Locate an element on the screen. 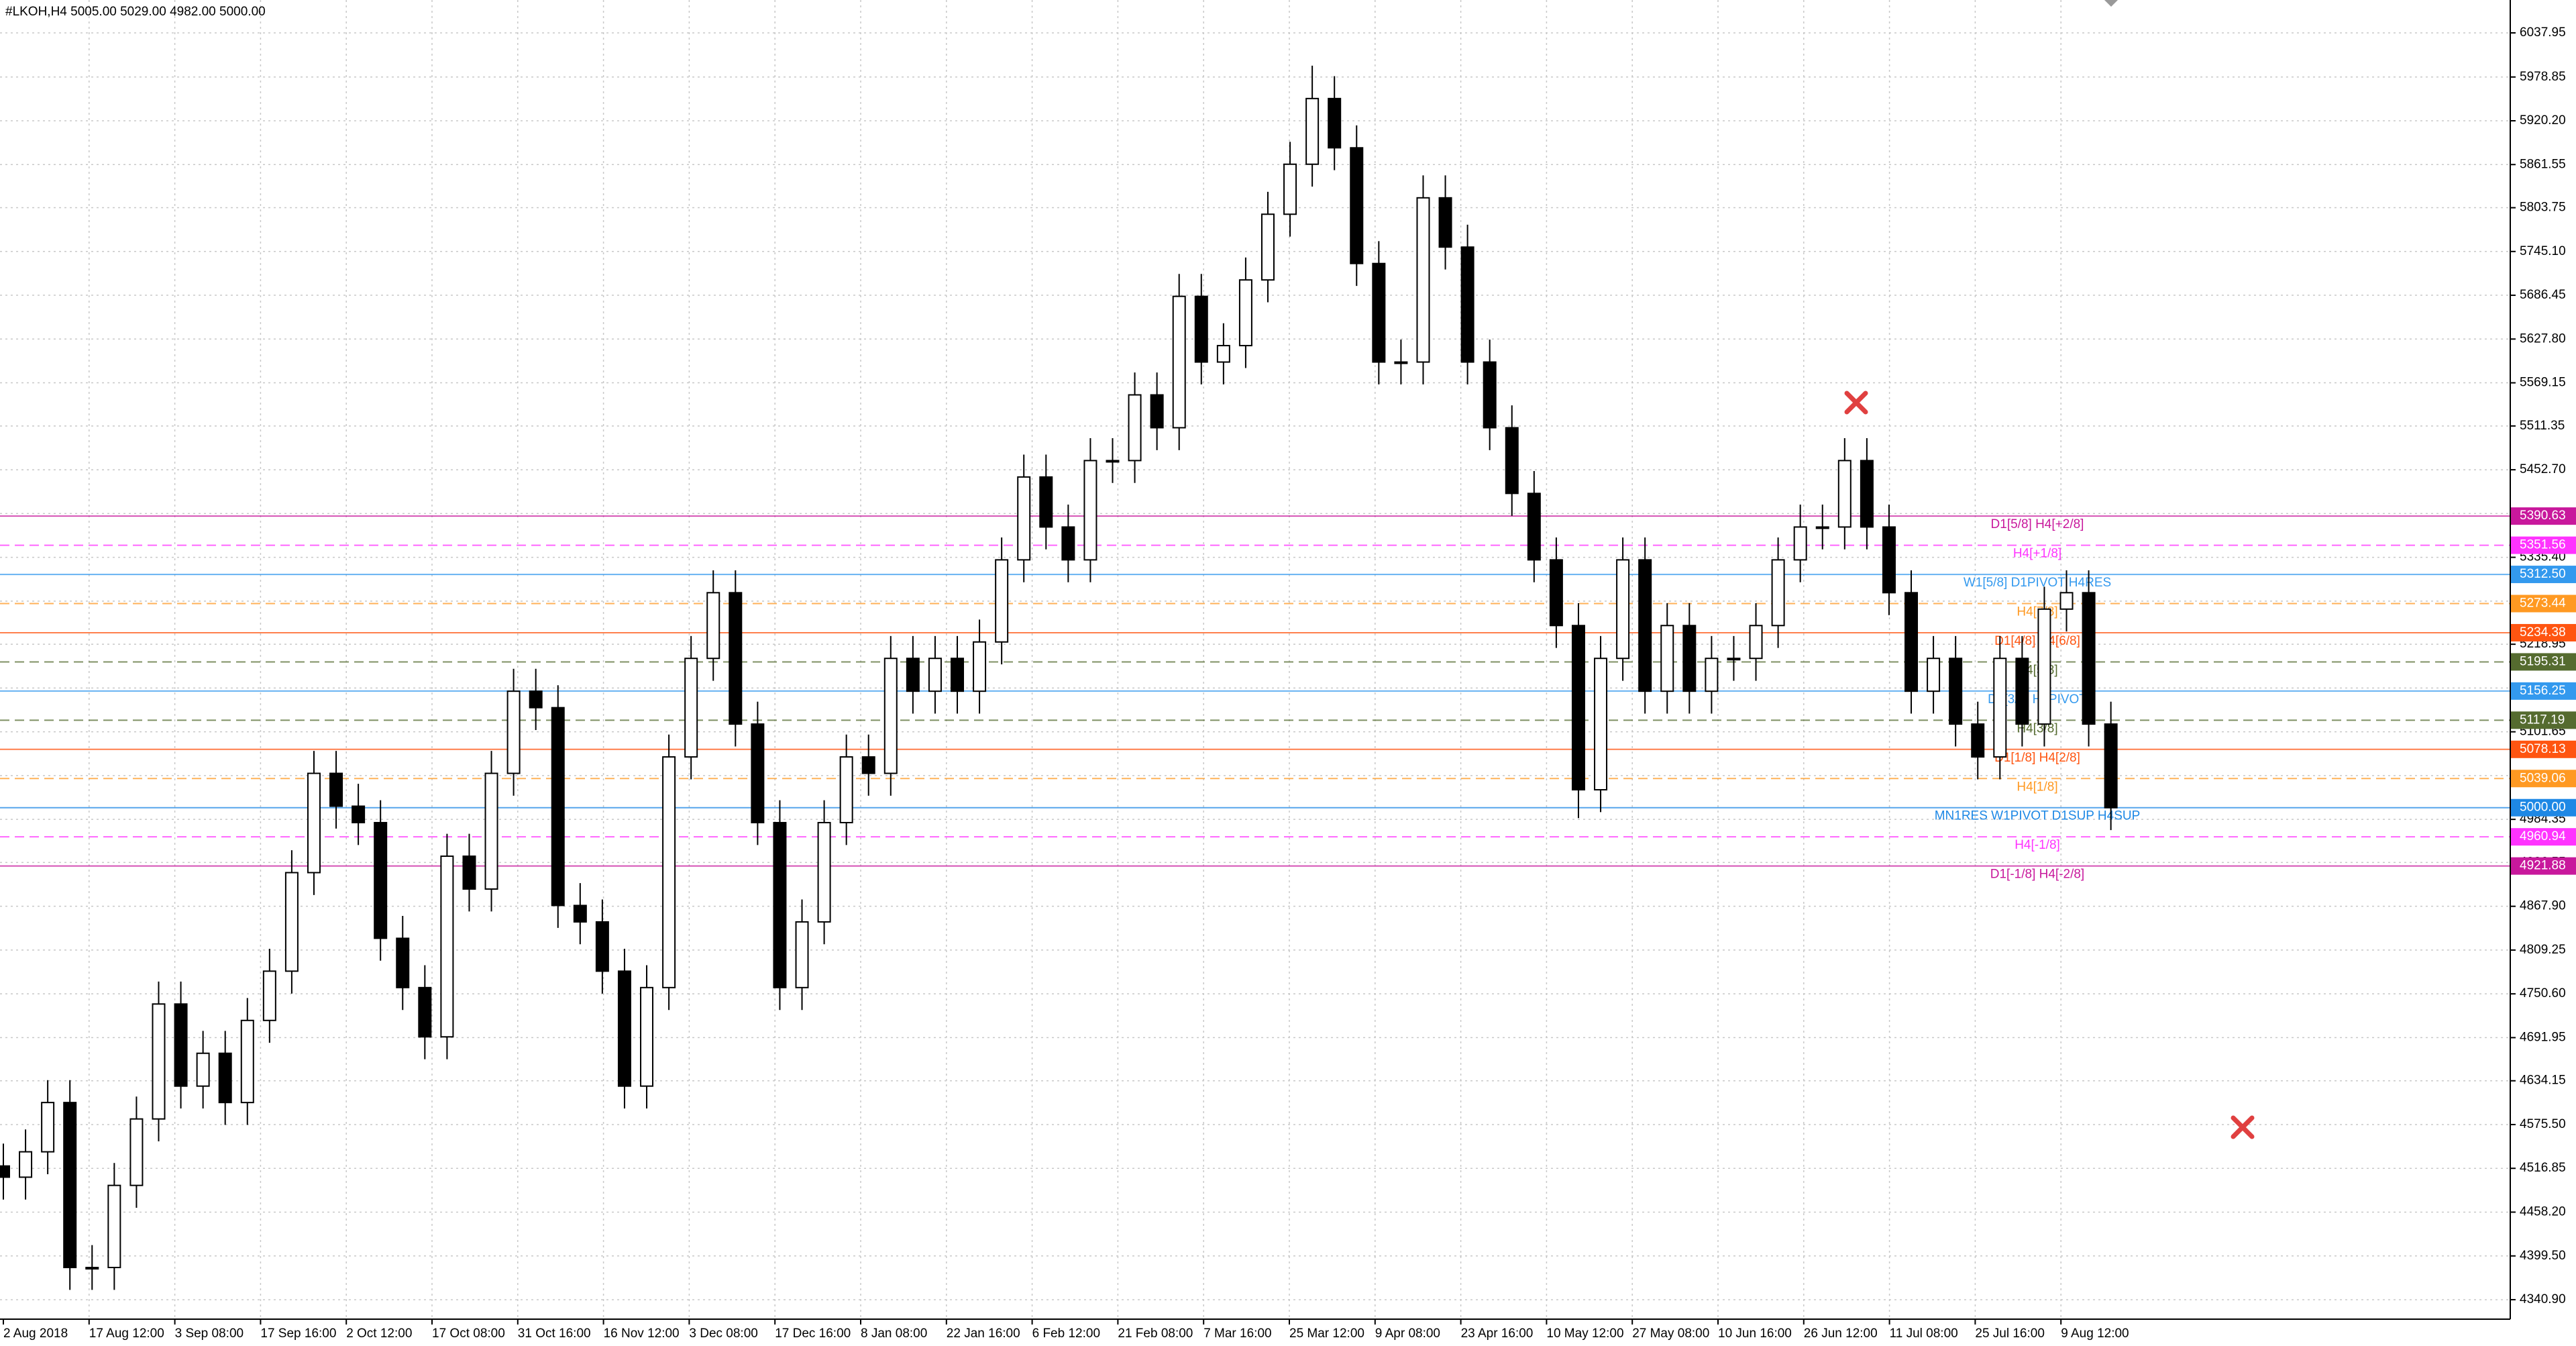 This screenshot has width=2576, height=1346. y-tick-label: 4867.90 is located at coordinates (2543, 906).